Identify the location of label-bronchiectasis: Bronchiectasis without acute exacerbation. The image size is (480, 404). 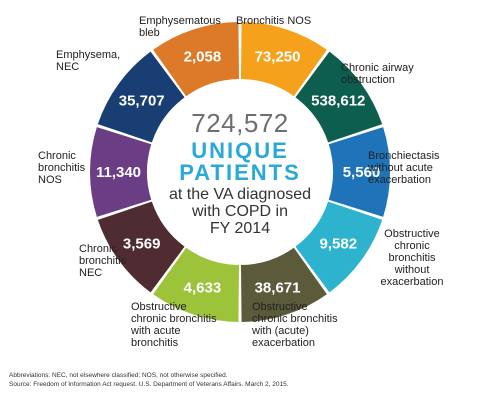
(404, 168).